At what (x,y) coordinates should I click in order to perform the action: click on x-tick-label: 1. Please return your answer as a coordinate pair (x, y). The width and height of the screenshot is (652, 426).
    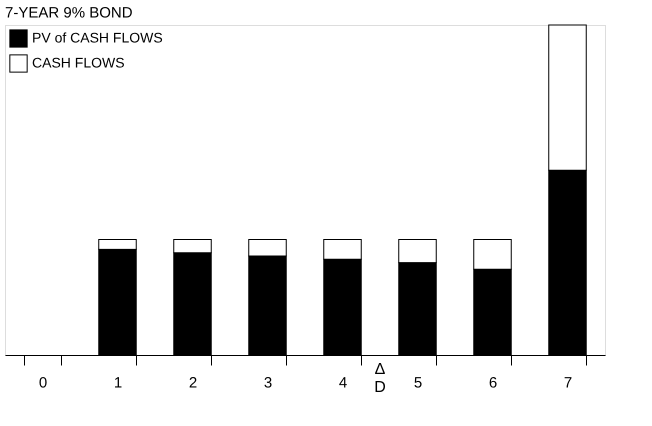
    Looking at the image, I should click on (118, 383).